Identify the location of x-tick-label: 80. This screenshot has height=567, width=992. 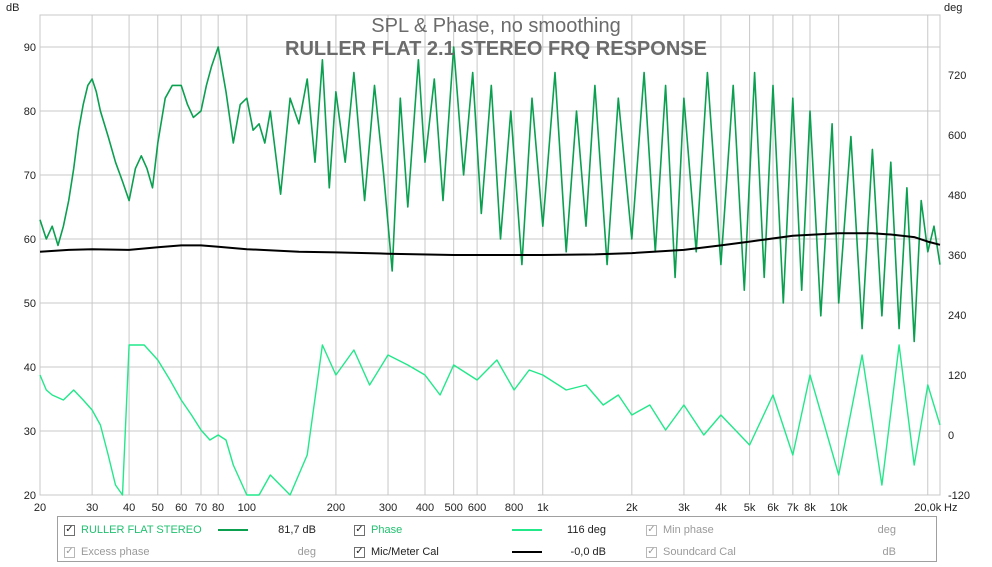
(218, 507).